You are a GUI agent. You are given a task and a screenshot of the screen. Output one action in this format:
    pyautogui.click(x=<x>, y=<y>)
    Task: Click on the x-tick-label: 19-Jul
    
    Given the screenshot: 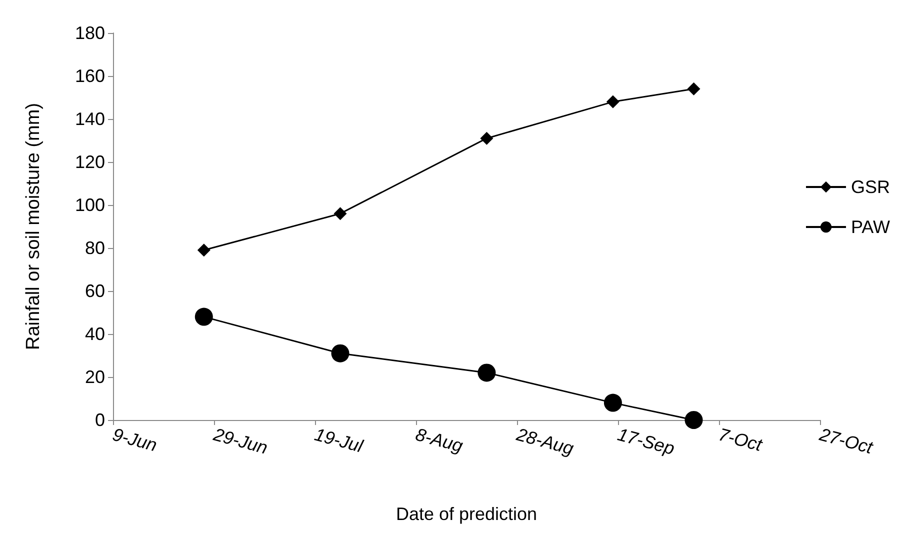 What is the action you would take?
    pyautogui.click(x=339, y=440)
    